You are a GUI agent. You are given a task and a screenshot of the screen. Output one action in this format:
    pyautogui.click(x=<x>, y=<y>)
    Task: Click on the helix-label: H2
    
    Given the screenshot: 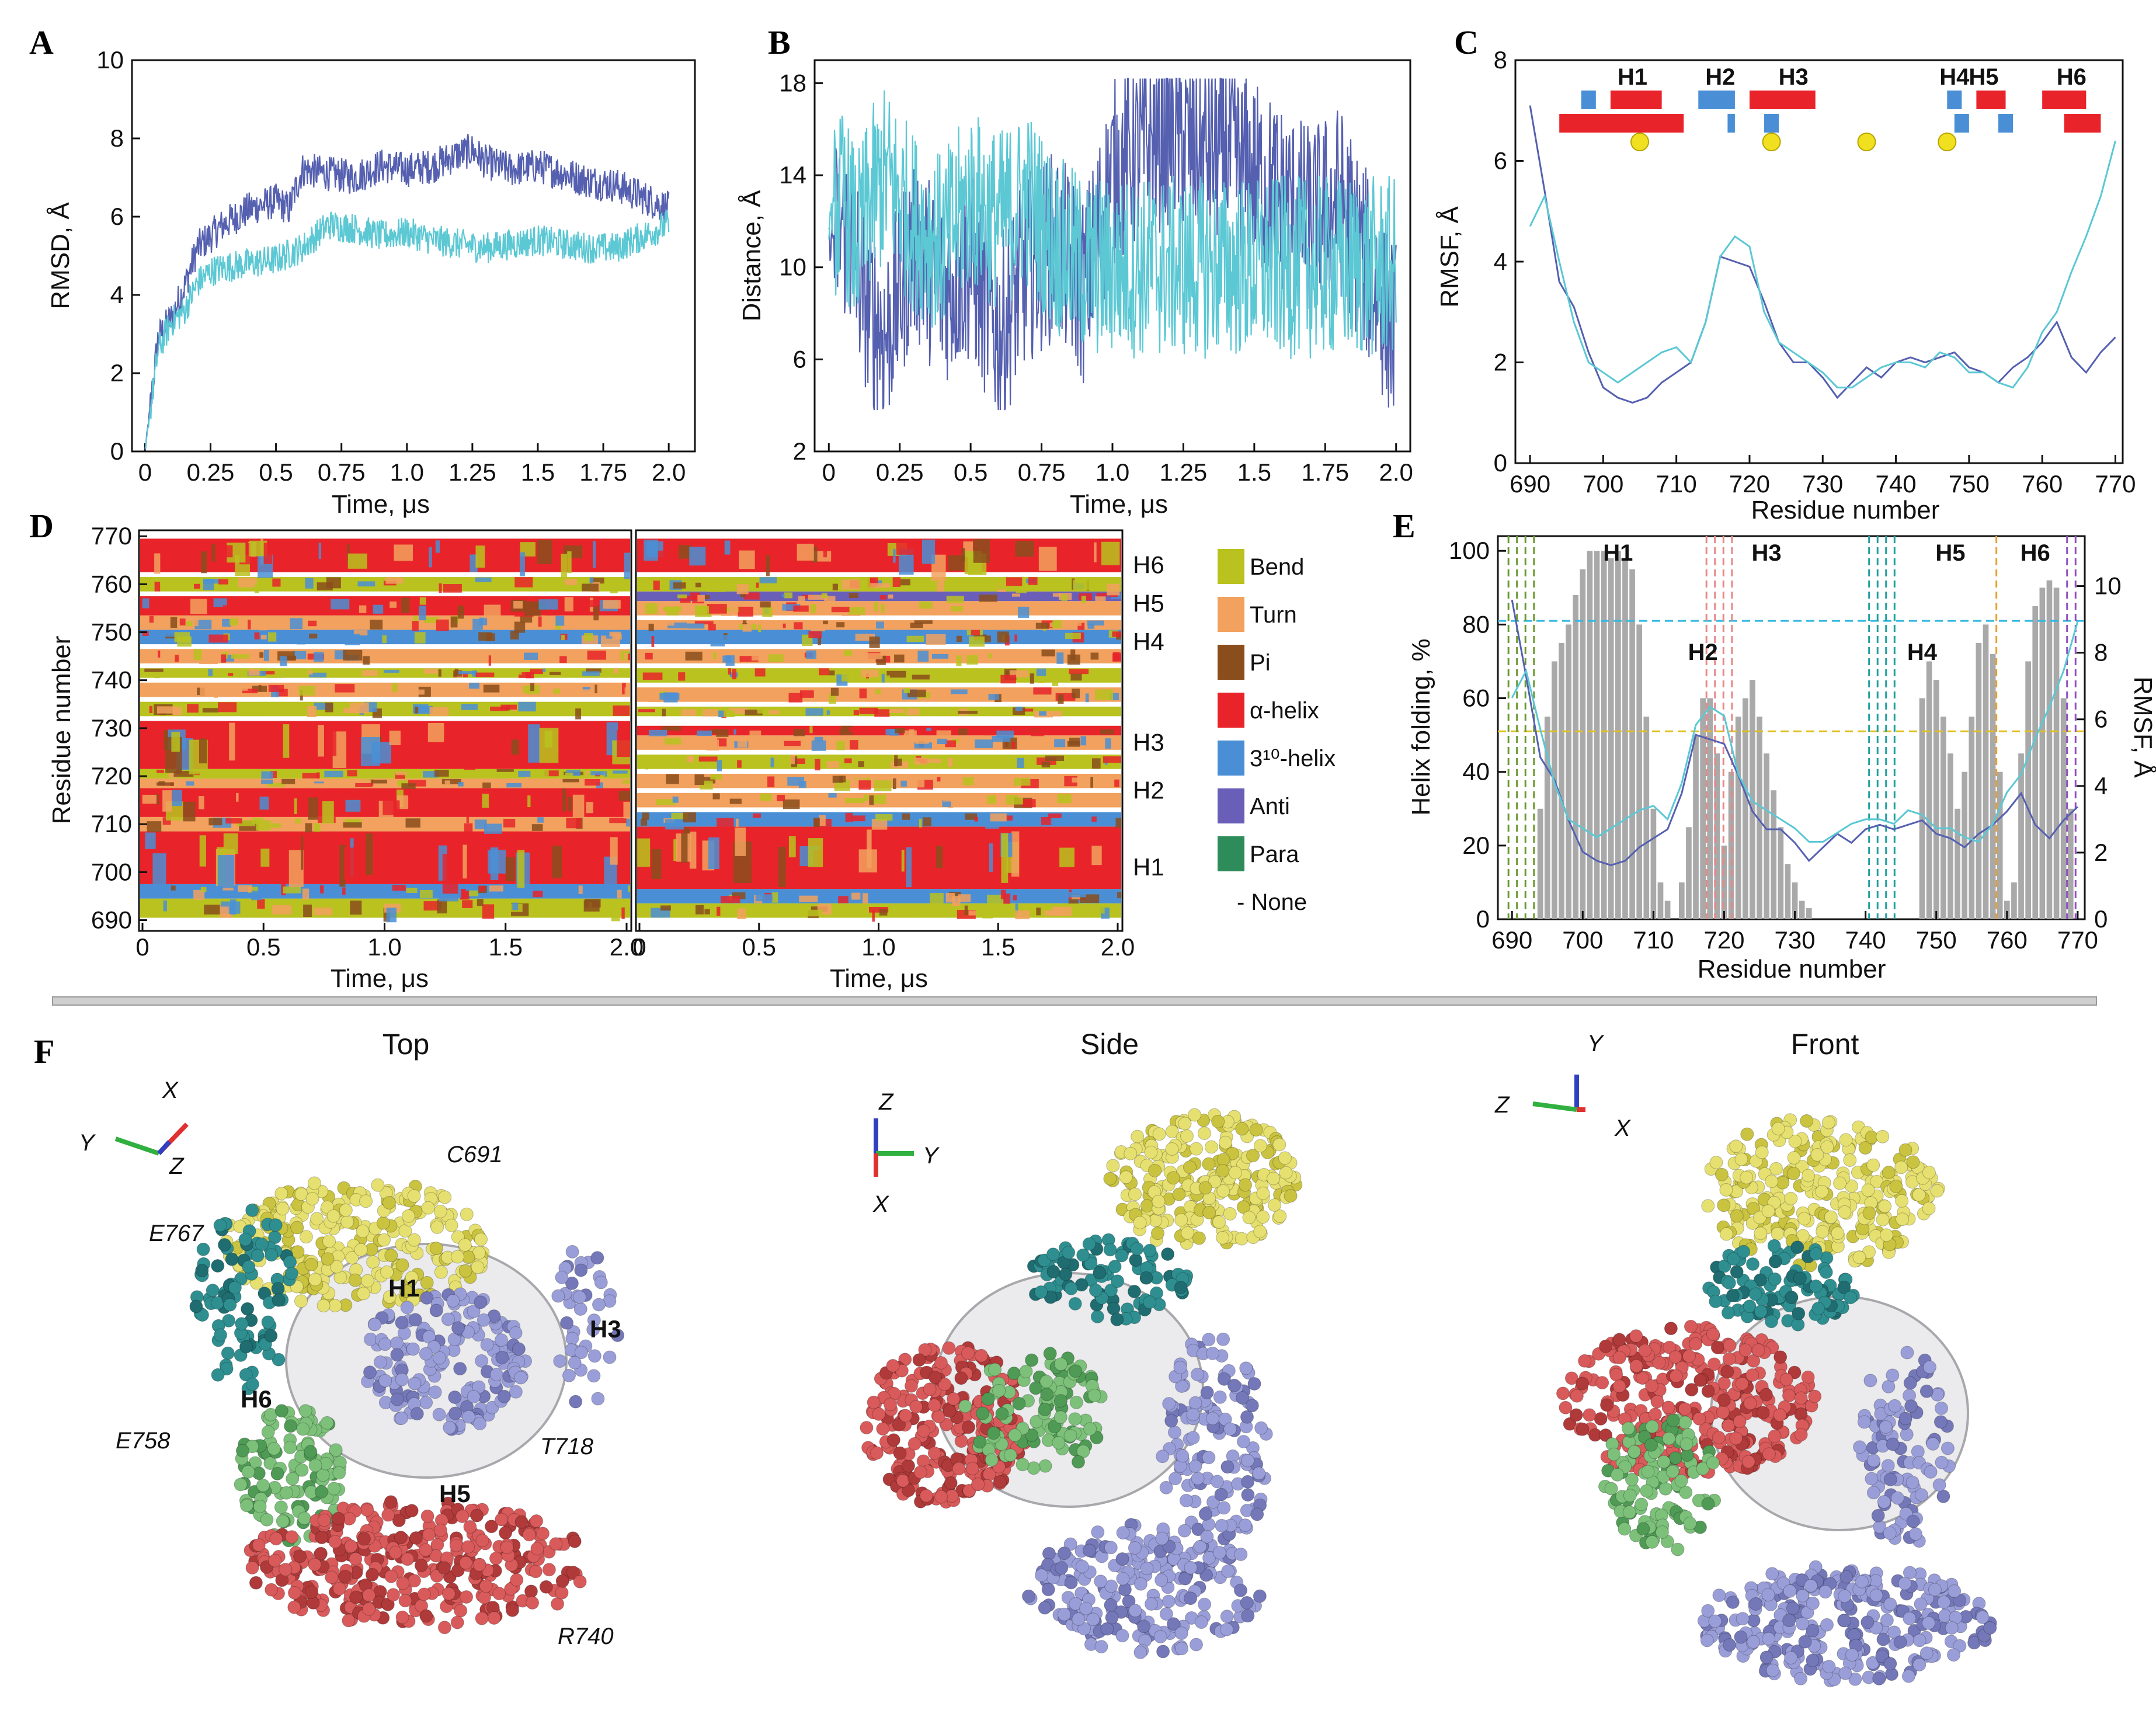 What is the action you would take?
    pyautogui.click(x=1149, y=790)
    